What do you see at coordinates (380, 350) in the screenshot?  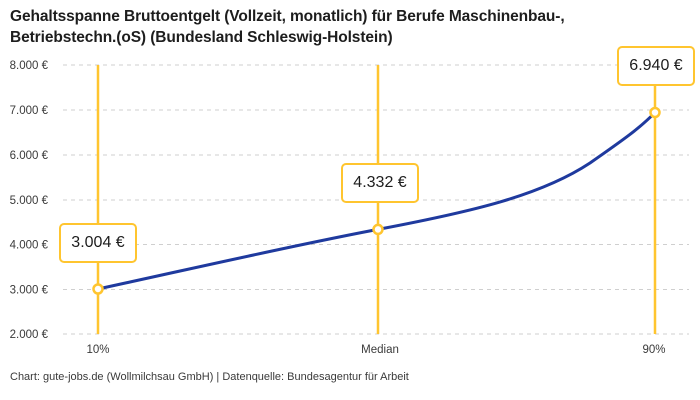 I see `x-tick-label-median: Median` at bounding box center [380, 350].